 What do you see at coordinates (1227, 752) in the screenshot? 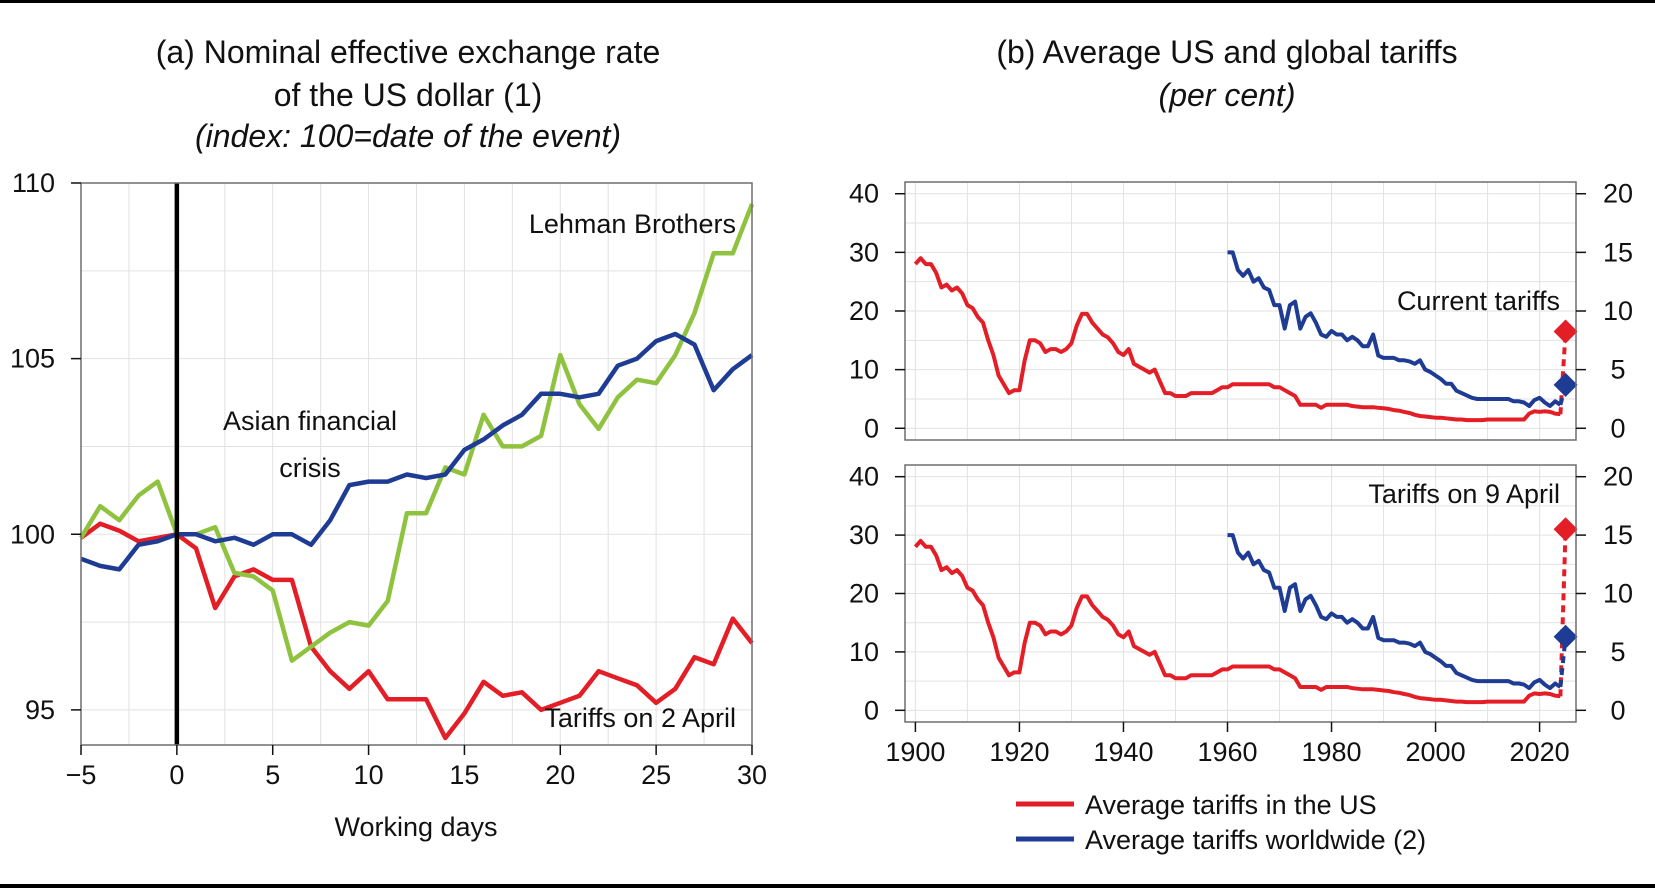
I see `x-tick-label: 1960` at bounding box center [1227, 752].